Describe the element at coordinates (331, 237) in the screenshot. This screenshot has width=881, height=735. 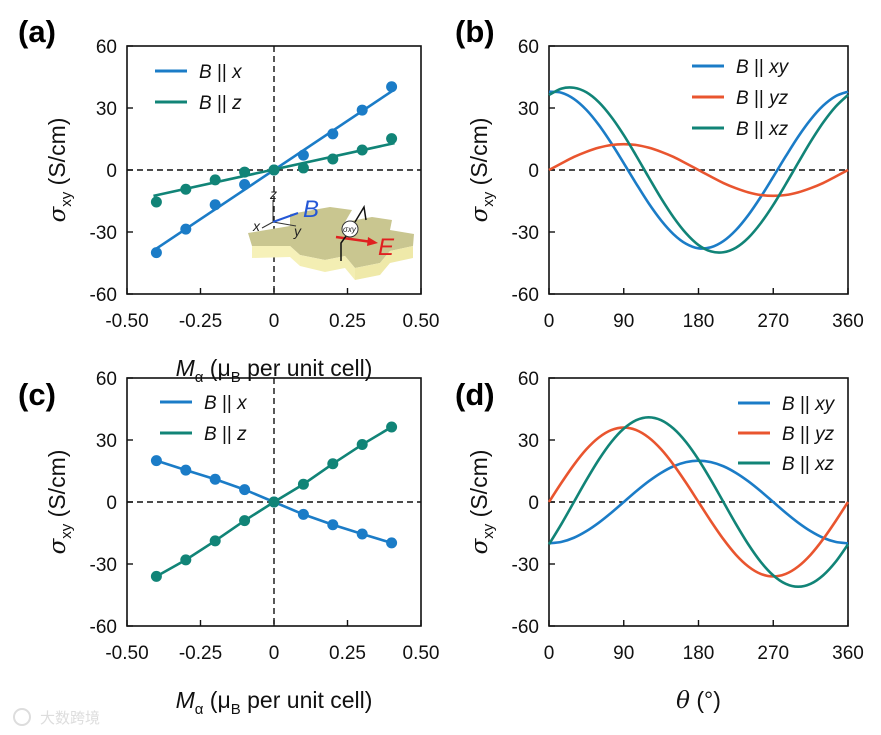
I see `device-top` at that location.